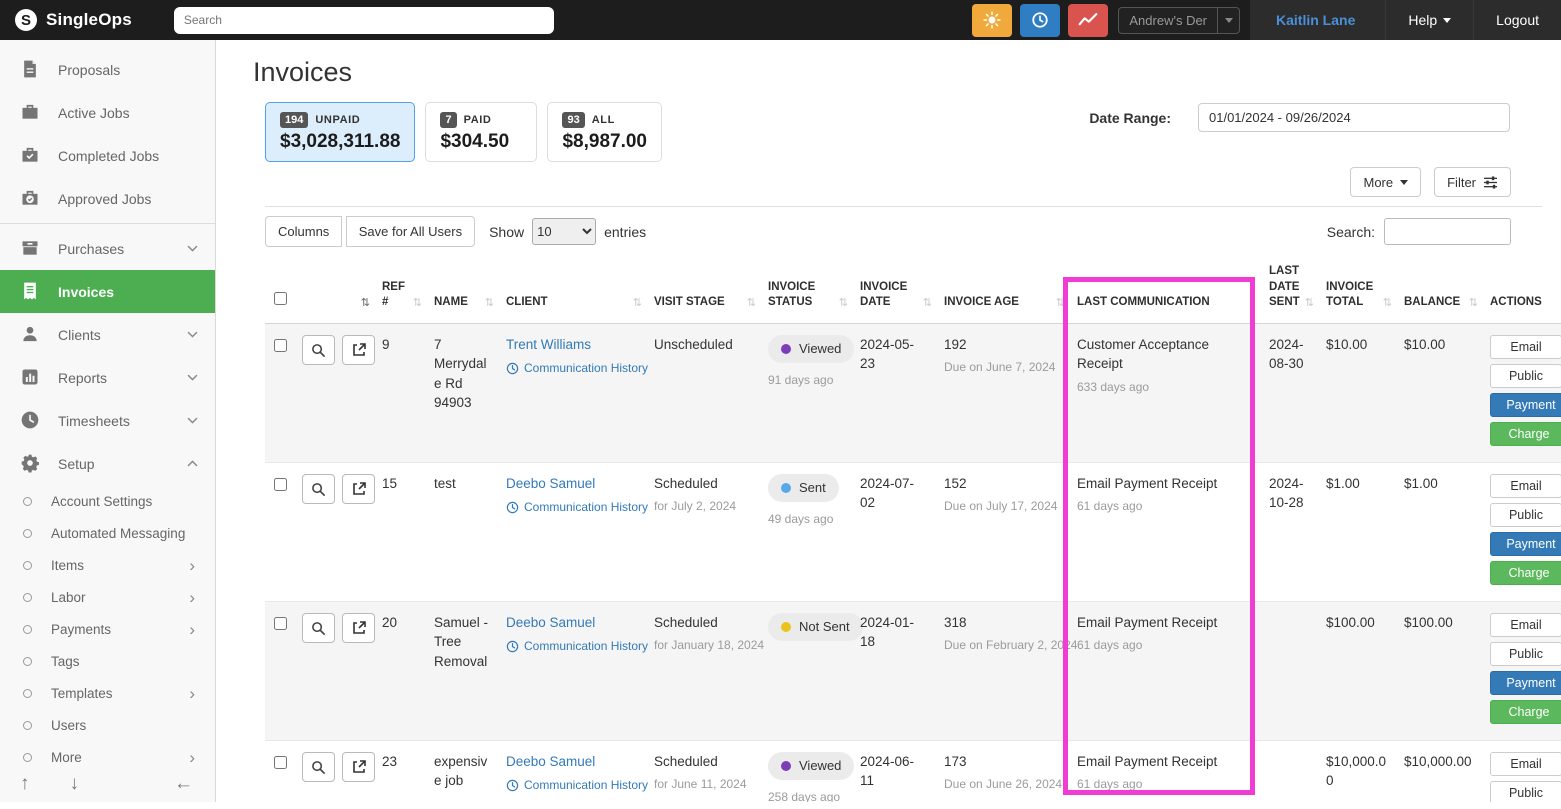  I want to click on user-name-link: Kaitlin Lane, so click(1316, 20).